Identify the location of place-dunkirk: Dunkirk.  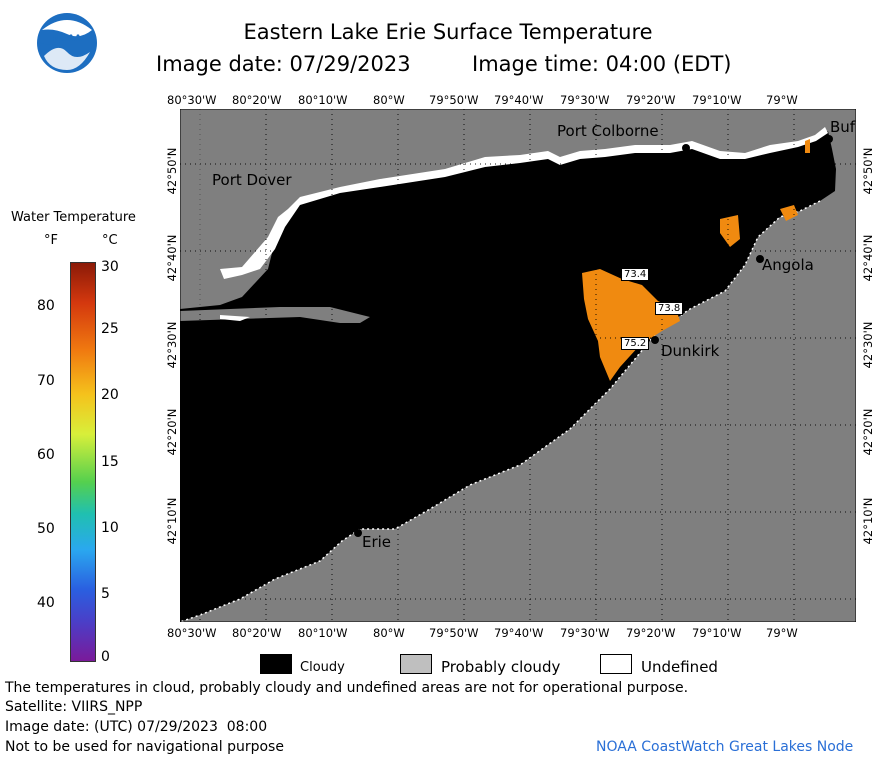
(690, 351).